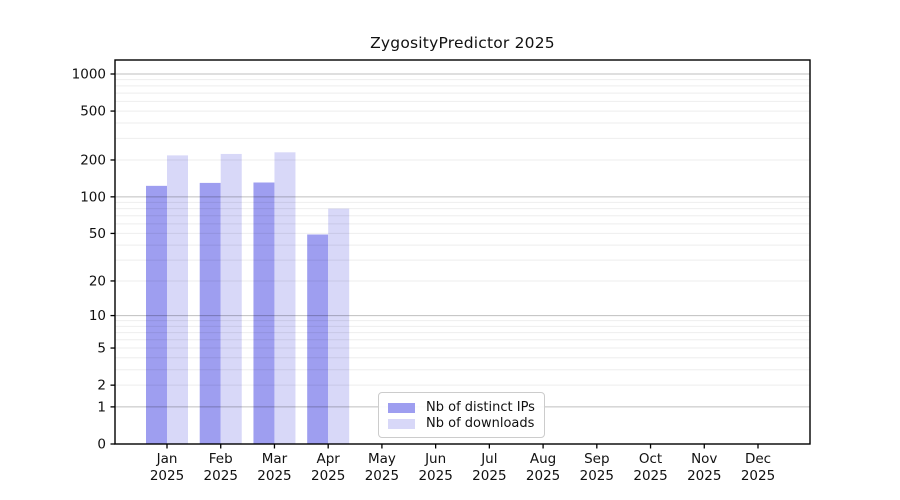 This screenshot has height=500, width=900. Describe the element at coordinates (93, 160) in the screenshot. I see `y-tick-label: 200` at that location.